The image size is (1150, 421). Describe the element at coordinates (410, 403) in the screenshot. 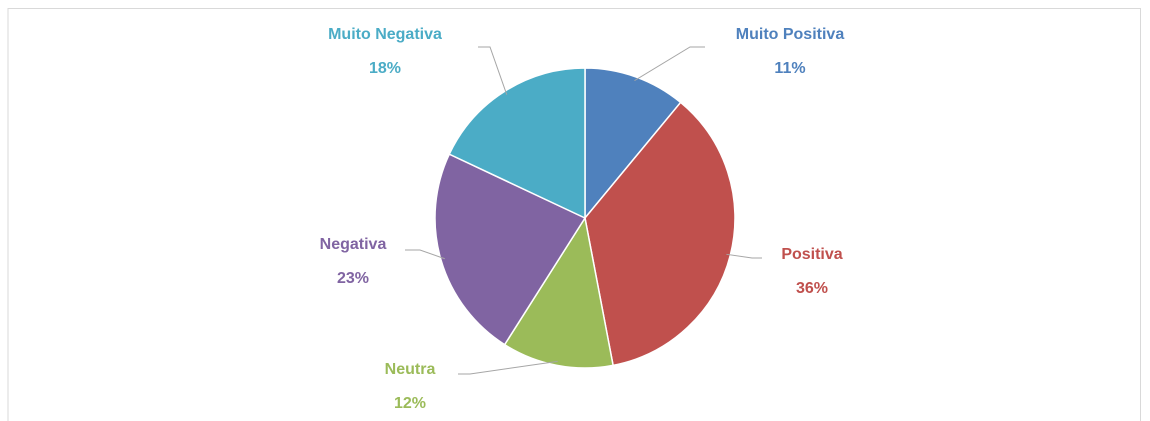

I see `data-label-value: 12%` at that location.